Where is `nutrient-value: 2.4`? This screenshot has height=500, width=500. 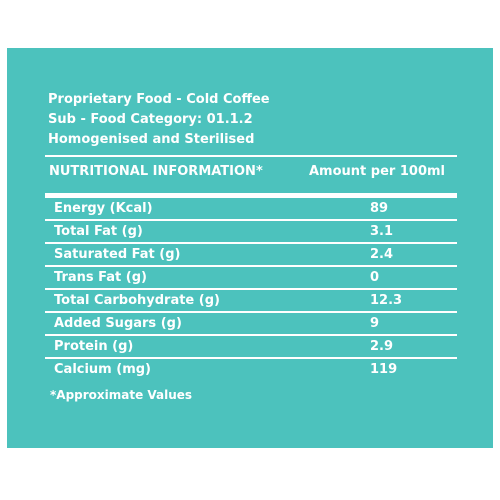
nutrient-value: 2.4 is located at coordinates (382, 254).